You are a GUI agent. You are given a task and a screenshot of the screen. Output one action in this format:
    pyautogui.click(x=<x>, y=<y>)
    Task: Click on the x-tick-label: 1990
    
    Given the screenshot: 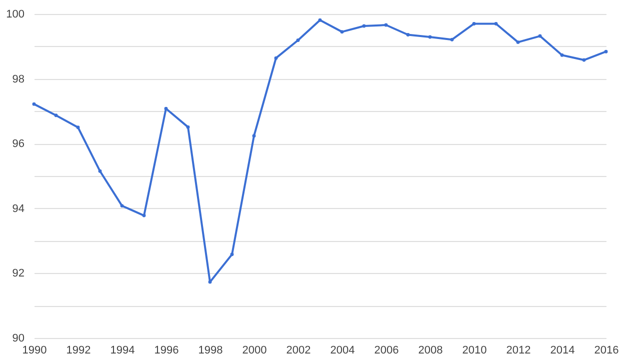 What is the action you would take?
    pyautogui.click(x=34, y=350)
    